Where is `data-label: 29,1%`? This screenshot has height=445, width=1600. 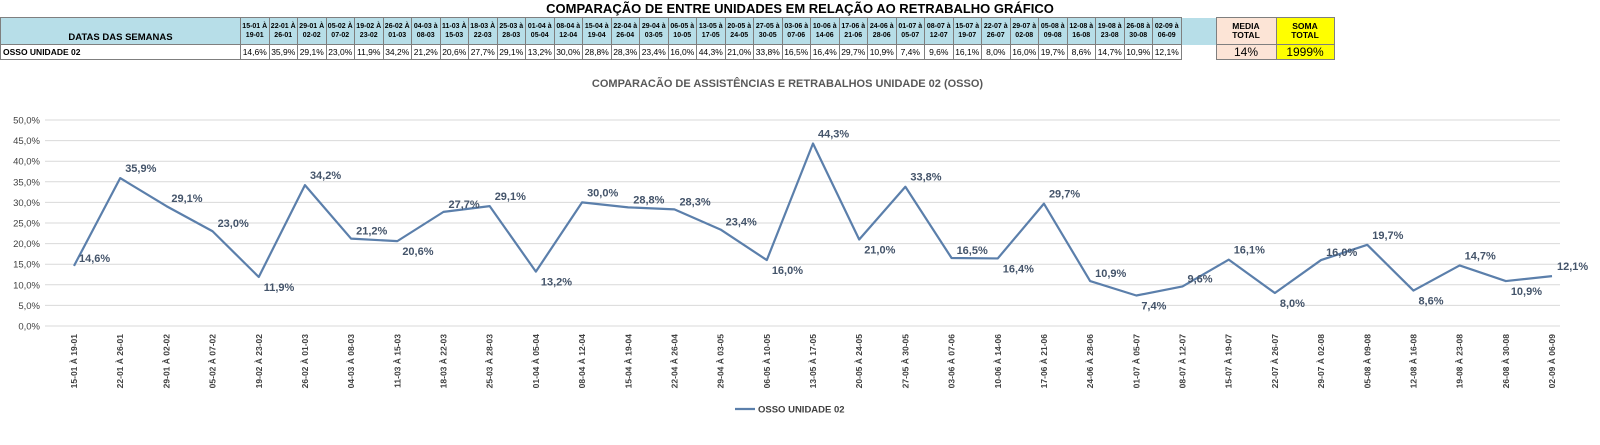 data-label: 29,1% is located at coordinates (186, 199).